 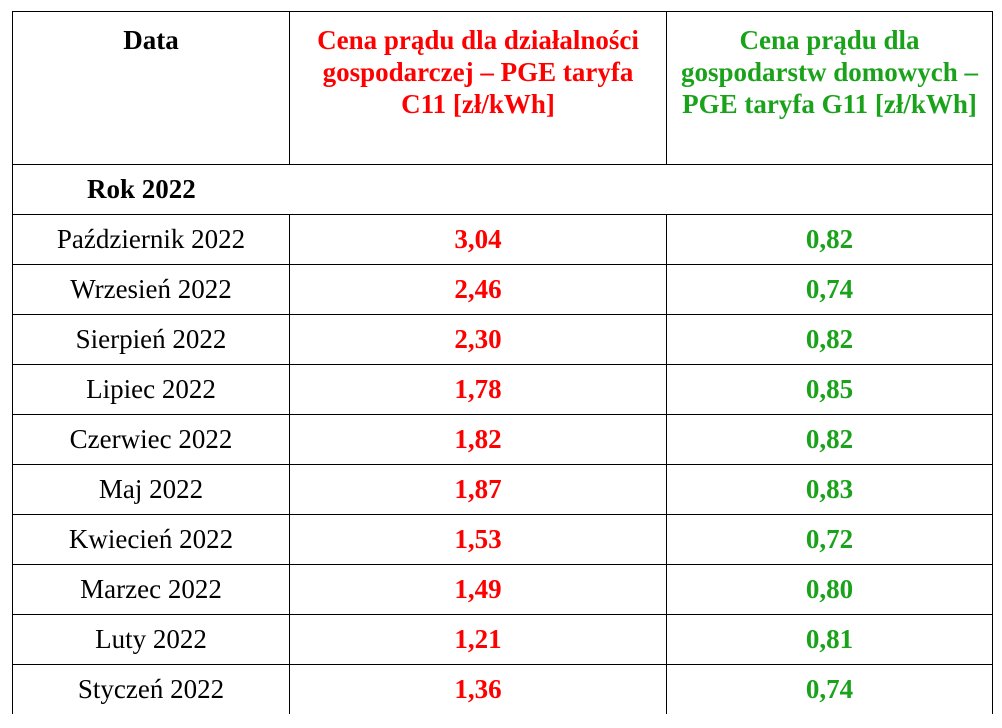 I want to click on month-cell: Czerwiec 2022, so click(x=151, y=439).